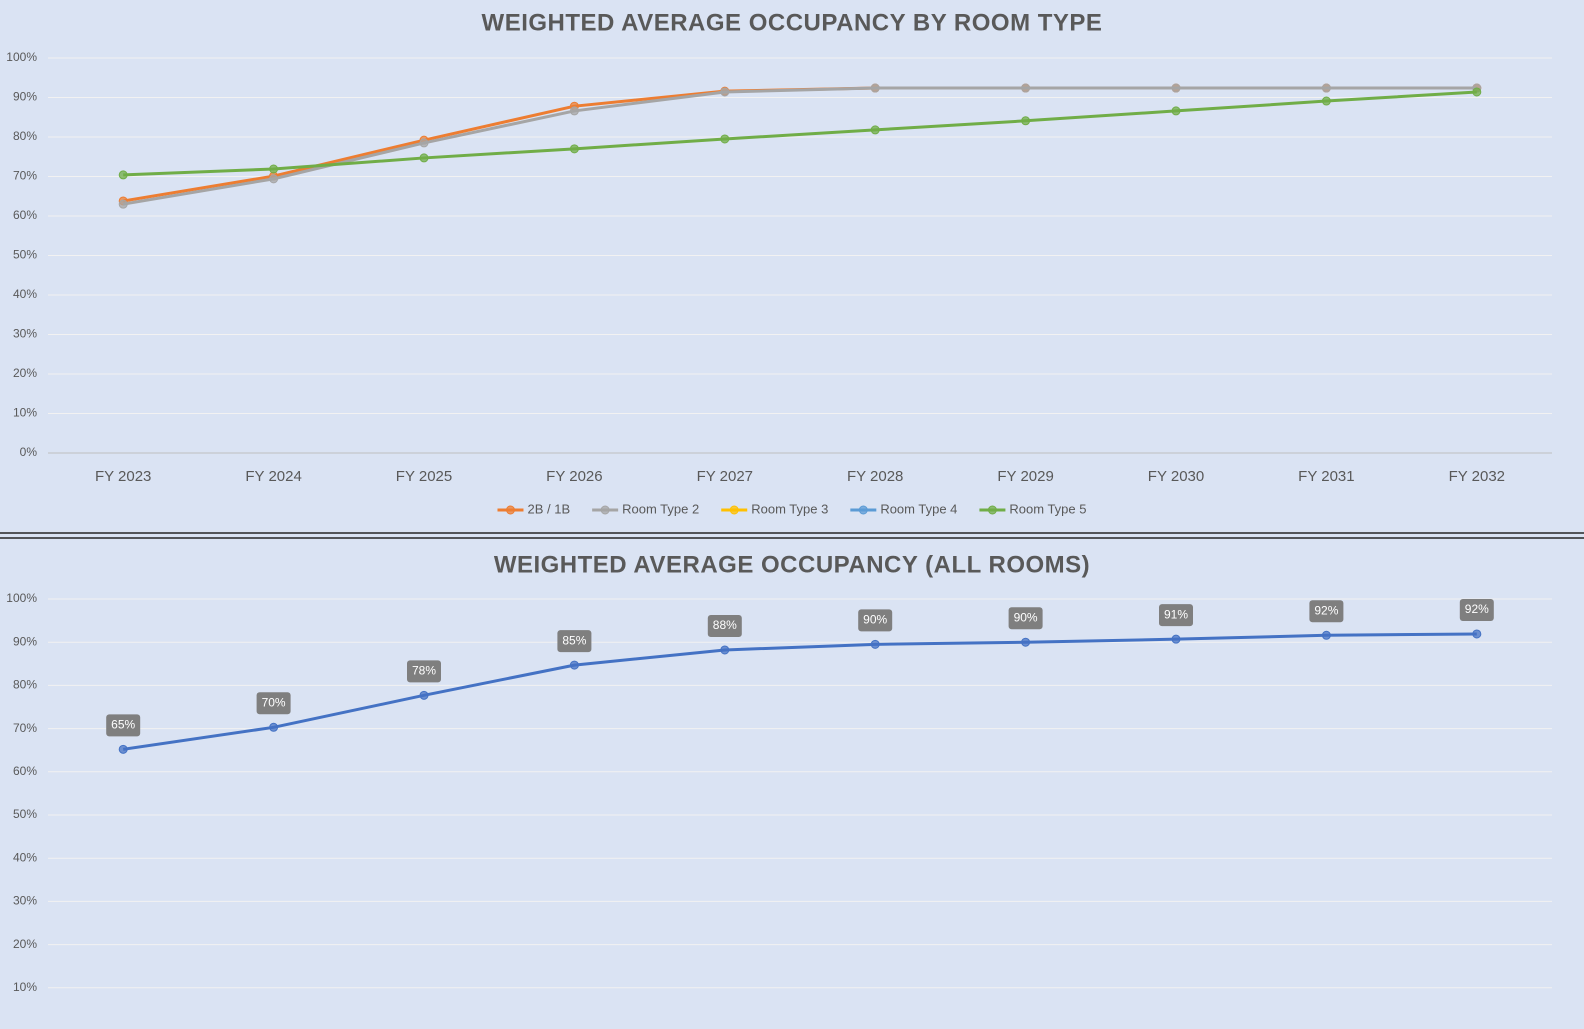 The image size is (1584, 1029). Describe the element at coordinates (123, 476) in the screenshot. I see `x-tick-label: FY 2023` at that location.